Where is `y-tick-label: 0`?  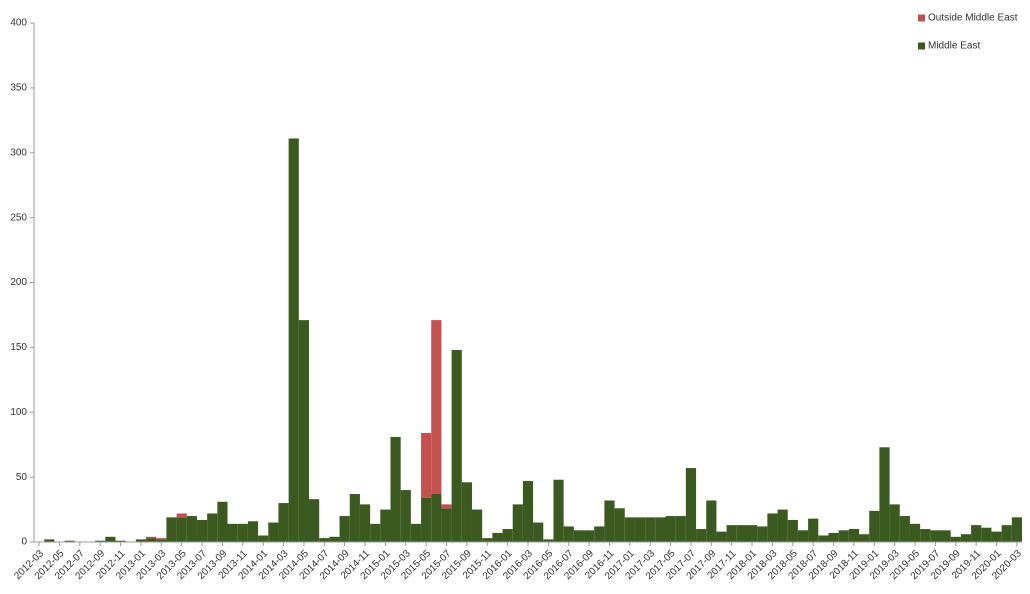
y-tick-label: 0 is located at coordinates (24, 542).